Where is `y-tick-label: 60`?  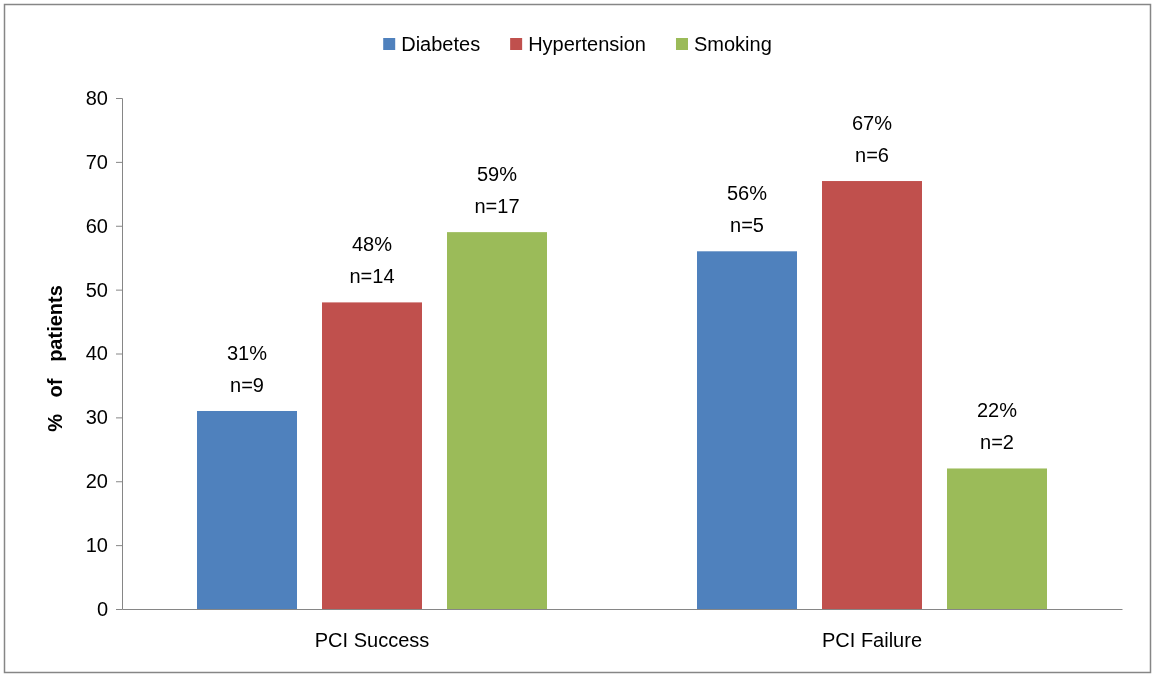 y-tick-label: 60 is located at coordinates (96, 225).